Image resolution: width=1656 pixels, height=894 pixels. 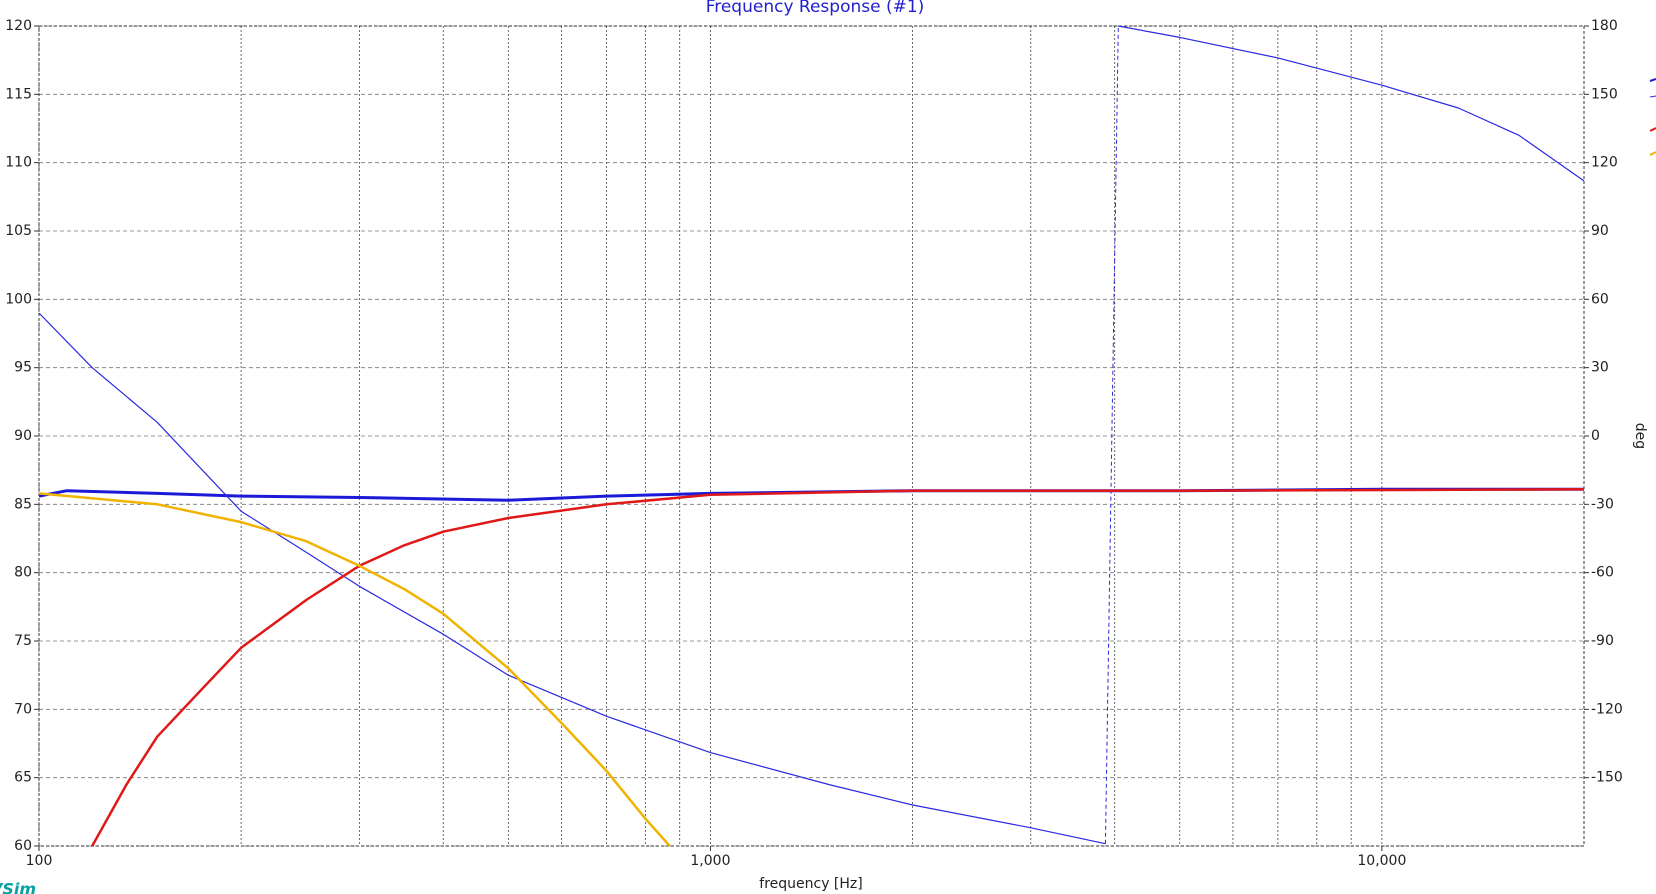 What do you see at coordinates (23, 846) in the screenshot?
I see `y-tick-label: 60` at bounding box center [23, 846].